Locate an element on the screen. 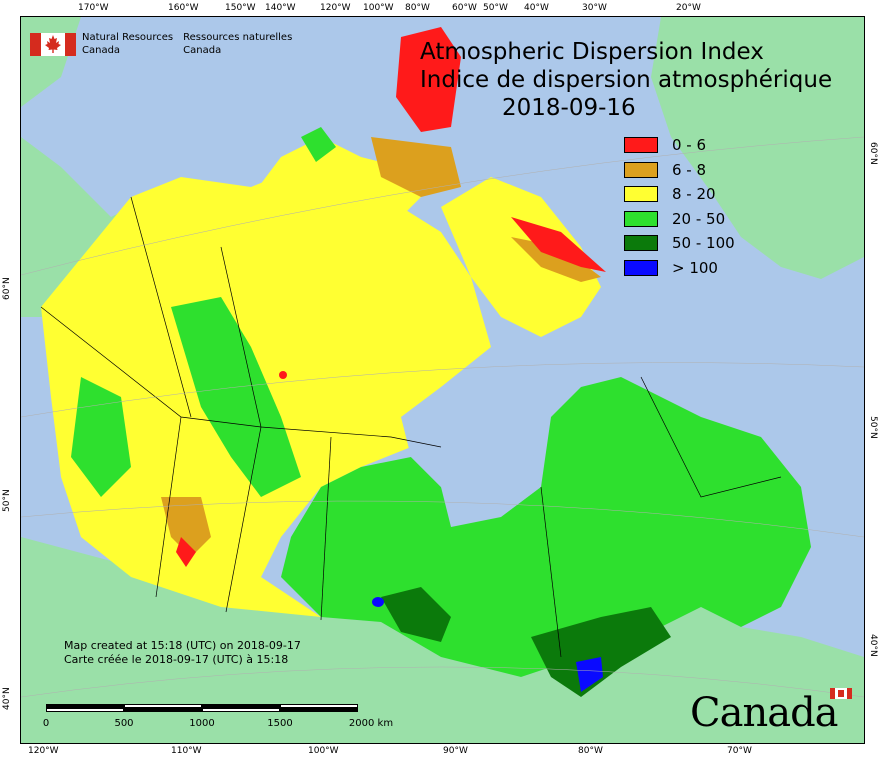 The width and height of the screenshot is (880, 760). canada-flag-icon is located at coordinates (53, 44).